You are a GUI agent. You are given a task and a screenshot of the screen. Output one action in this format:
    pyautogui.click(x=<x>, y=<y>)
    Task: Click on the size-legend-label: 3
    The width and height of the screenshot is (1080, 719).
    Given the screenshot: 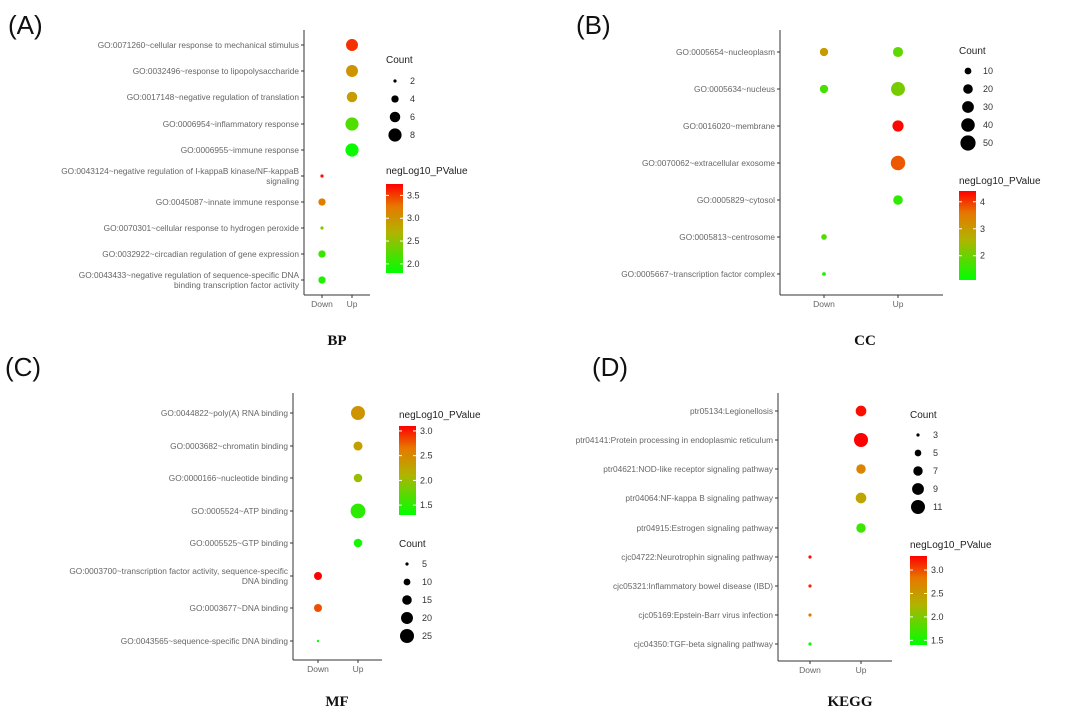 What is the action you would take?
    pyautogui.click(x=935, y=435)
    